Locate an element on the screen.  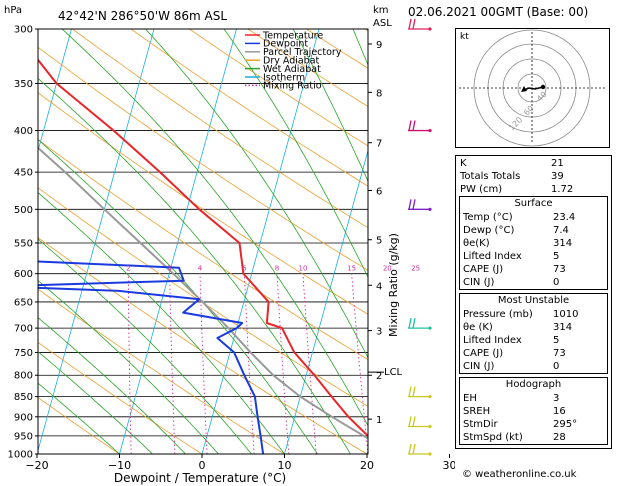
lcl-label: LCL is located at coordinates (393, 372).